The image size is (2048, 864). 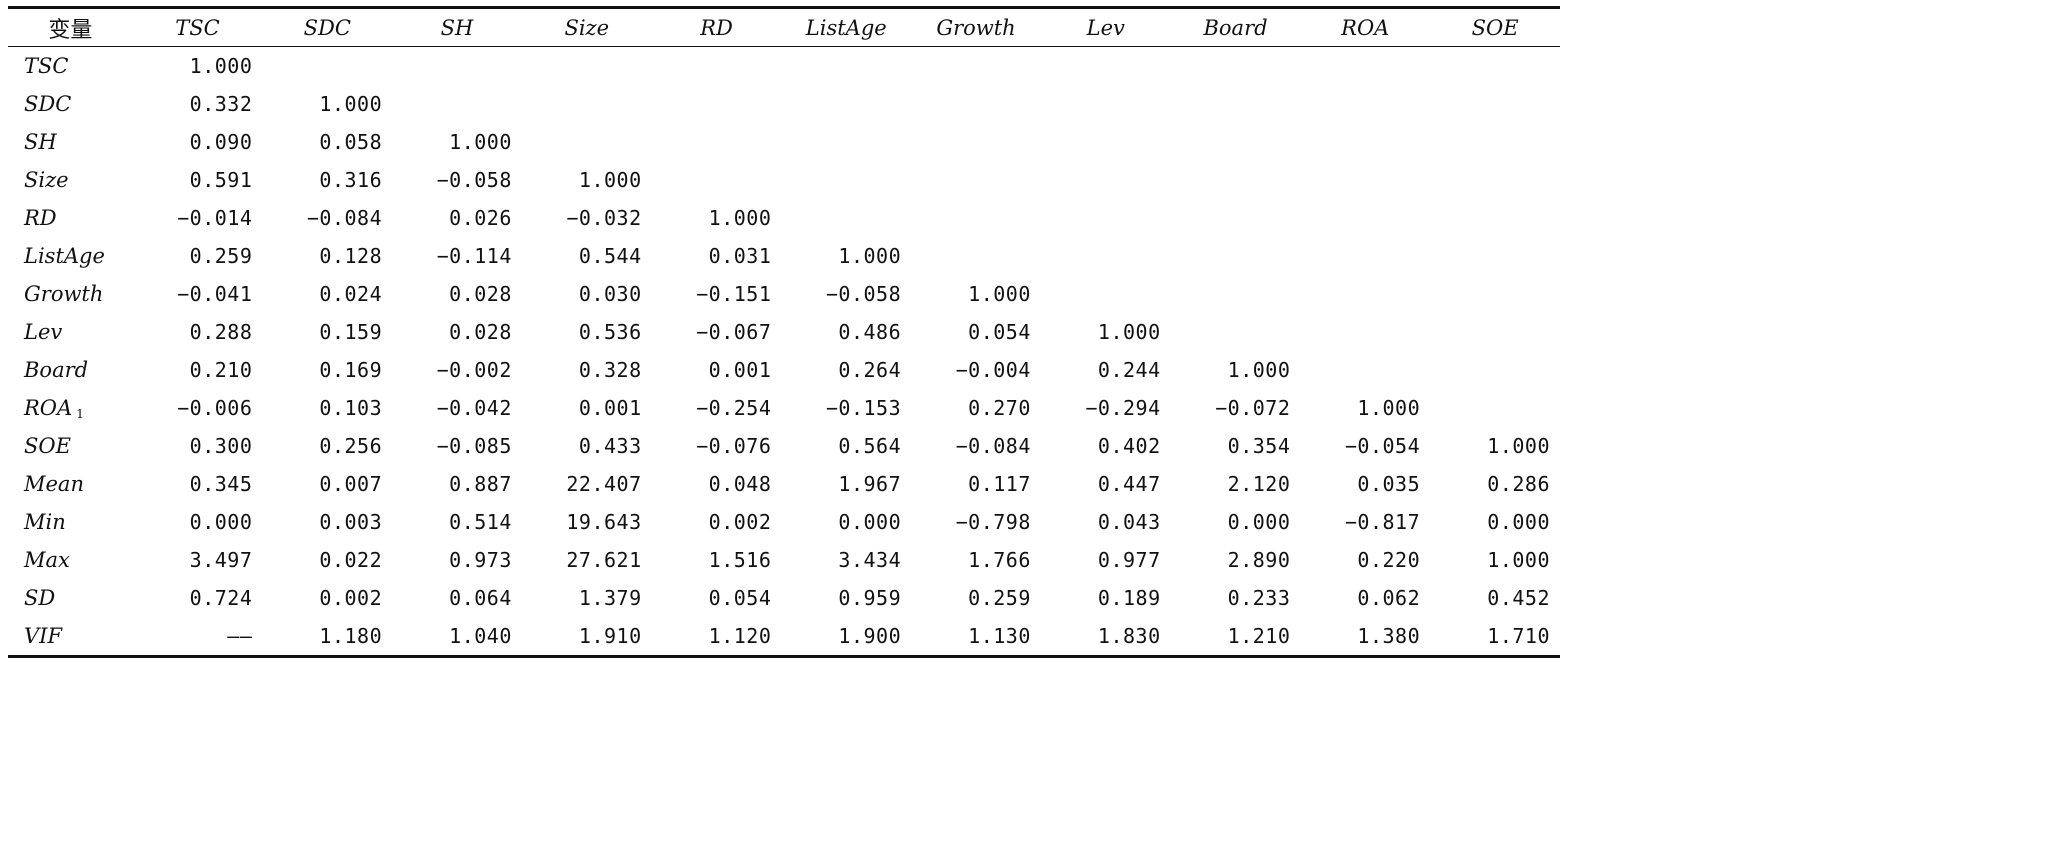 What do you see at coordinates (480, 598) in the screenshot?
I see `table-cell: 0.064` at bounding box center [480, 598].